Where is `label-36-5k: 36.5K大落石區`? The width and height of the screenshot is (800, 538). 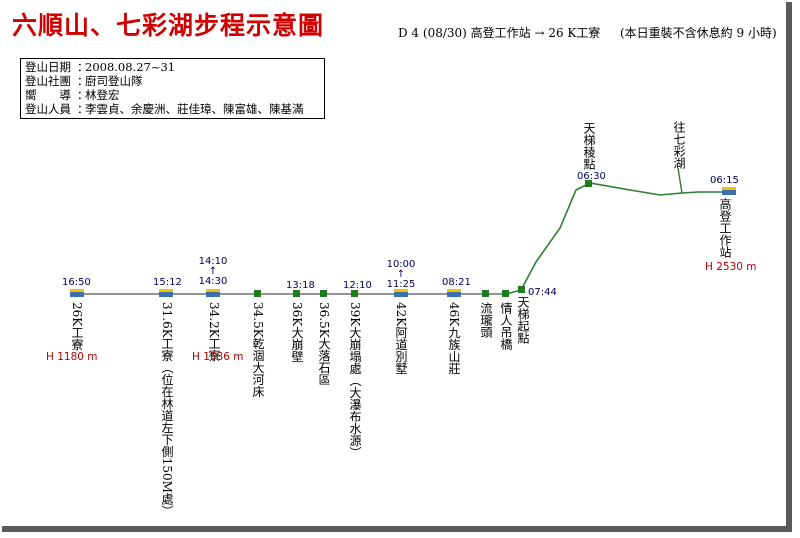 label-36-5k: 36.5K大落石區 is located at coordinates (324, 344).